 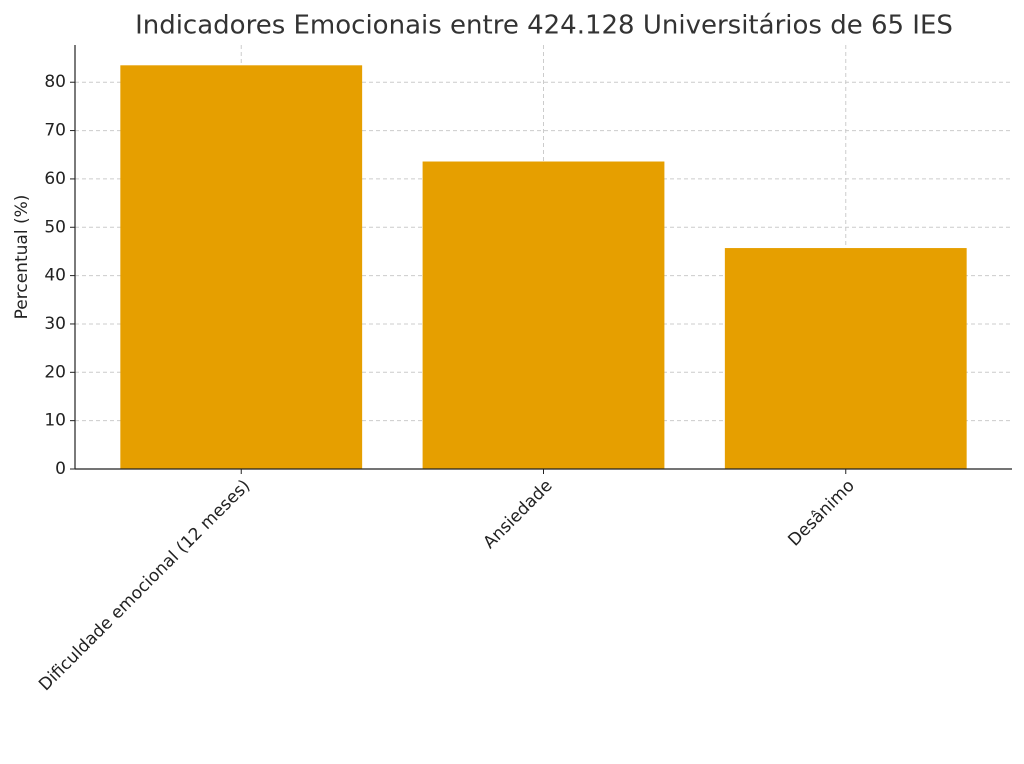 I want to click on y-tick-label: 60, so click(x=55, y=179).